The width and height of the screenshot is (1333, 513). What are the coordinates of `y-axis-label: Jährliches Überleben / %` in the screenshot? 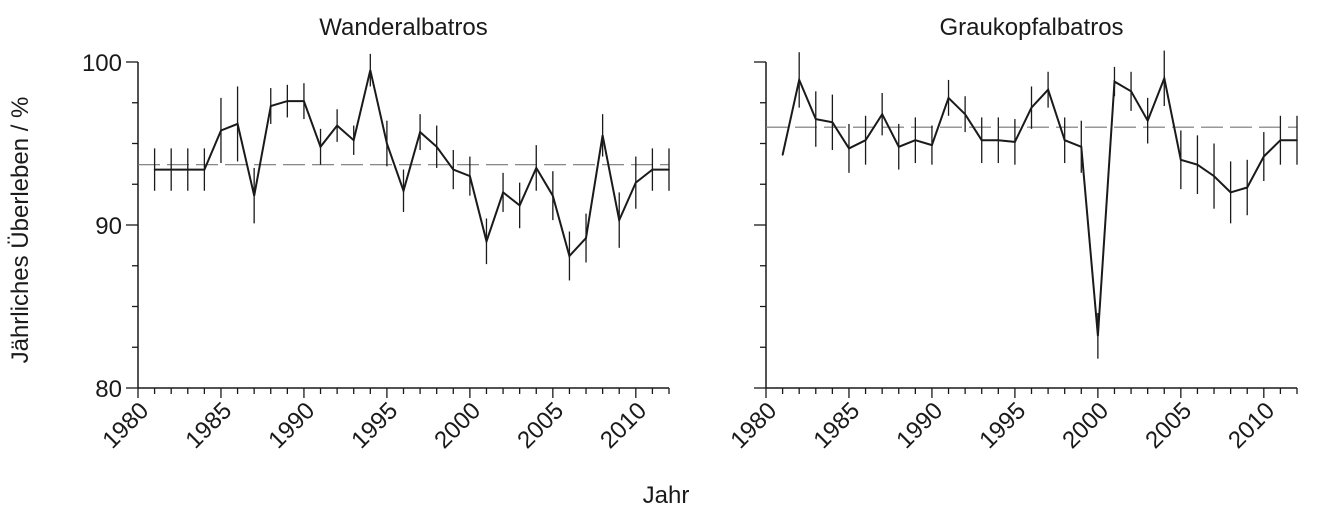 It's located at (20, 230).